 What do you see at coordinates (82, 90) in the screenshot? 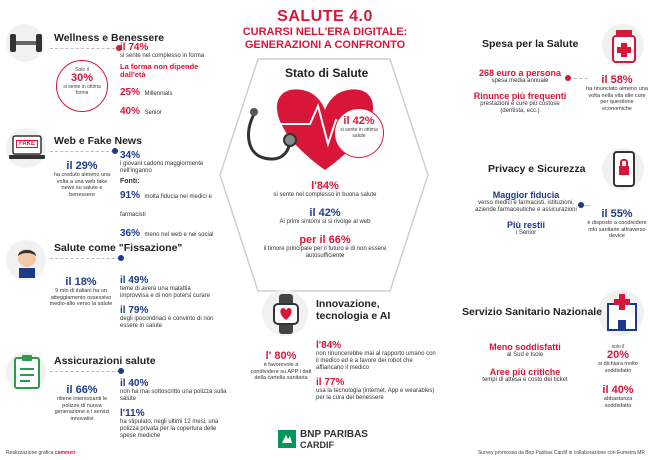
I see `wellness-circle-text: si sente in ottima forma` at bounding box center [82, 90].